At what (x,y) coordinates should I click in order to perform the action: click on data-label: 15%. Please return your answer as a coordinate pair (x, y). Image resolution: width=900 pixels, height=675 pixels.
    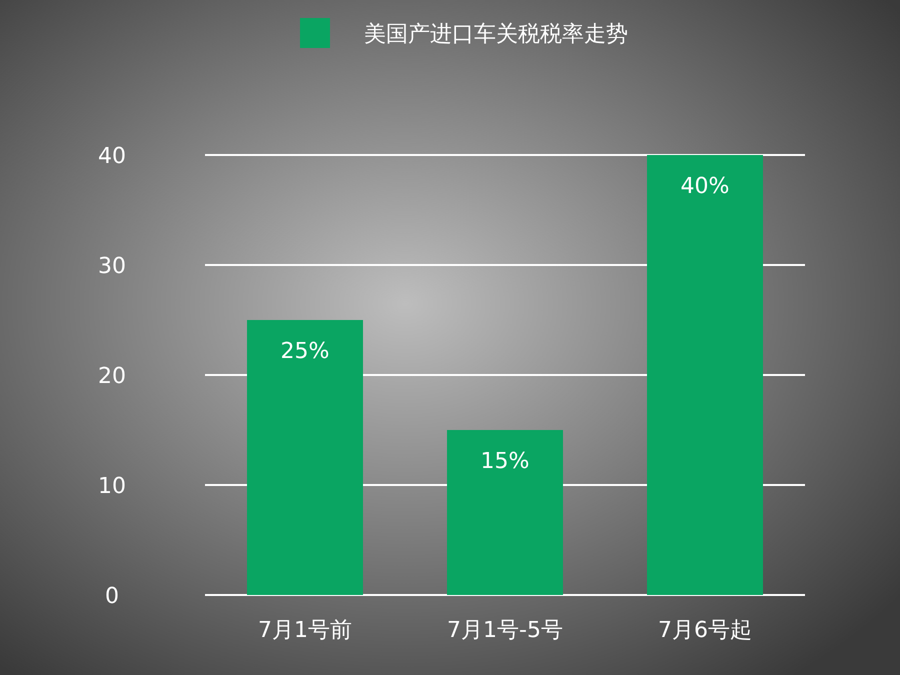
    Looking at the image, I should click on (505, 461).